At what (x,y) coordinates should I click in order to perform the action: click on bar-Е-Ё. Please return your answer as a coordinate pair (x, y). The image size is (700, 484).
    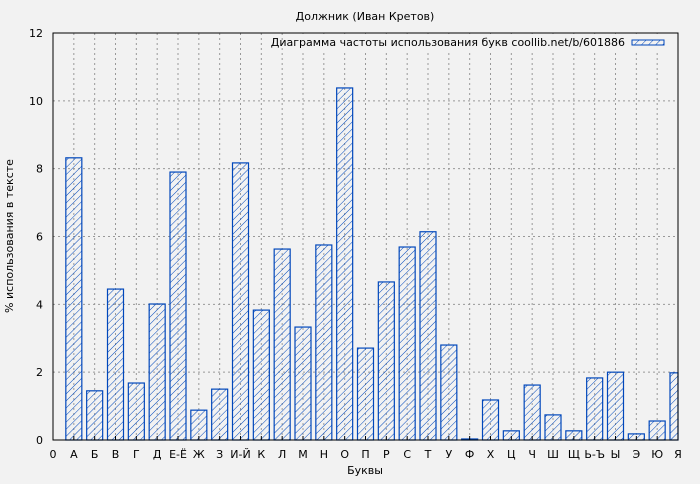
    Looking at the image, I should click on (178, 306).